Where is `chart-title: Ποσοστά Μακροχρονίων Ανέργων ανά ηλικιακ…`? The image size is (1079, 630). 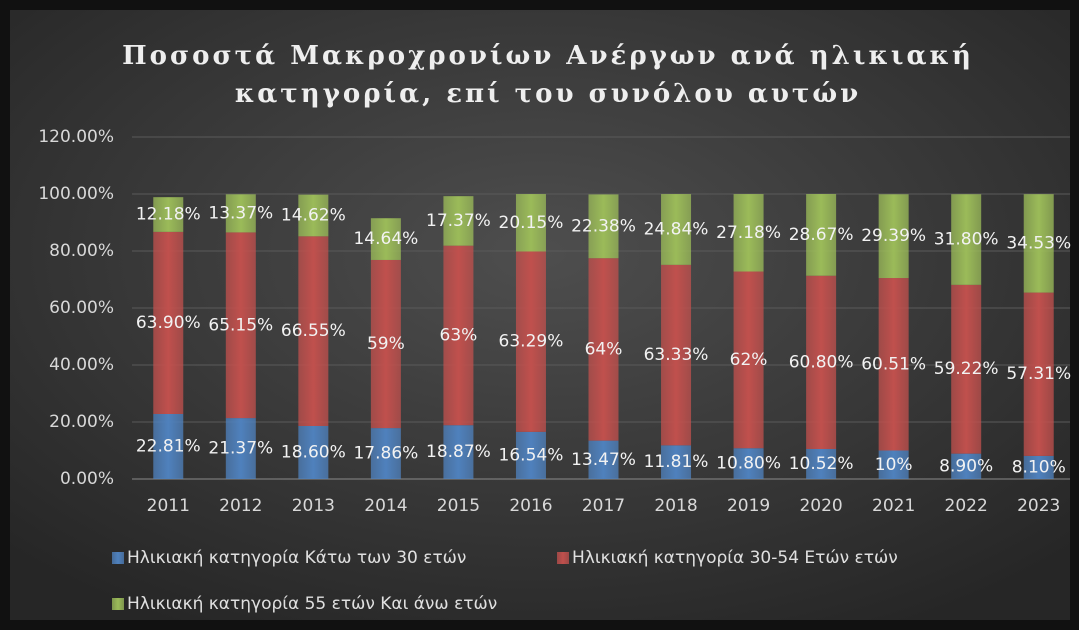 chart-title: Ποσοστά Μακροχρονίων Ανέργων ανά ηλικιακ… is located at coordinates (548, 56).